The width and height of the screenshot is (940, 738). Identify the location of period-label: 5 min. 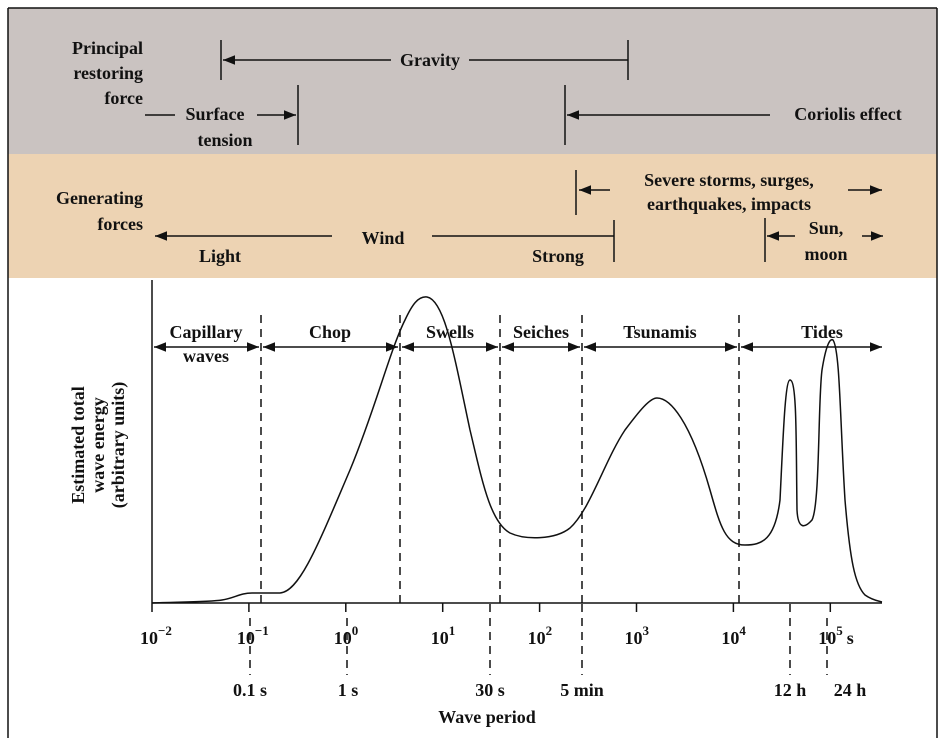
(582, 690).